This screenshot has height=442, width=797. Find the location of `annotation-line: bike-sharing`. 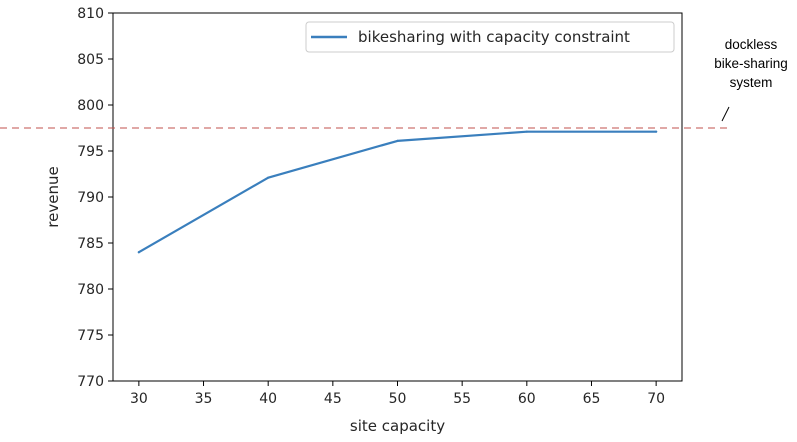

annotation-line: bike-sharing is located at coordinates (751, 63).